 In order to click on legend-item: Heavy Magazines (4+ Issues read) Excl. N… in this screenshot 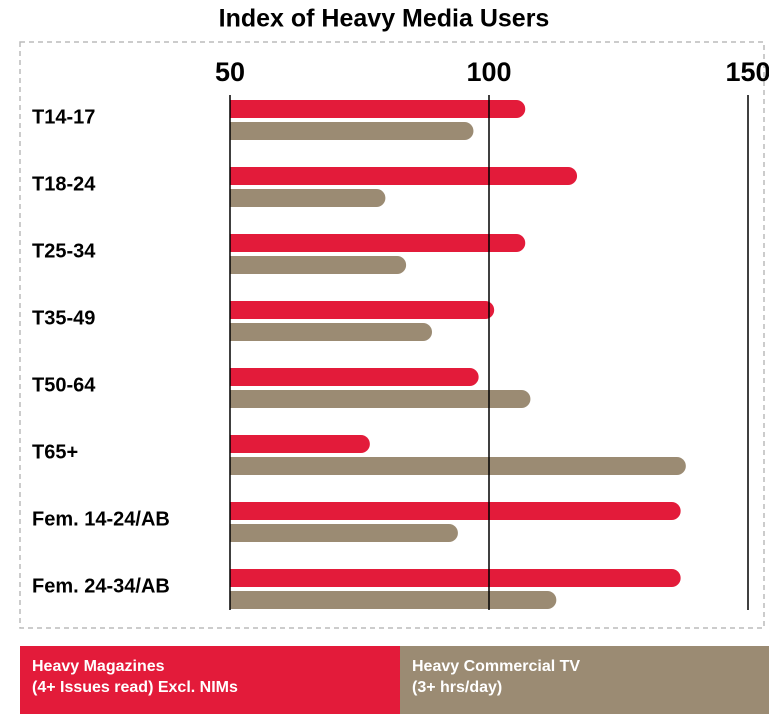, I will do `click(210, 680)`.